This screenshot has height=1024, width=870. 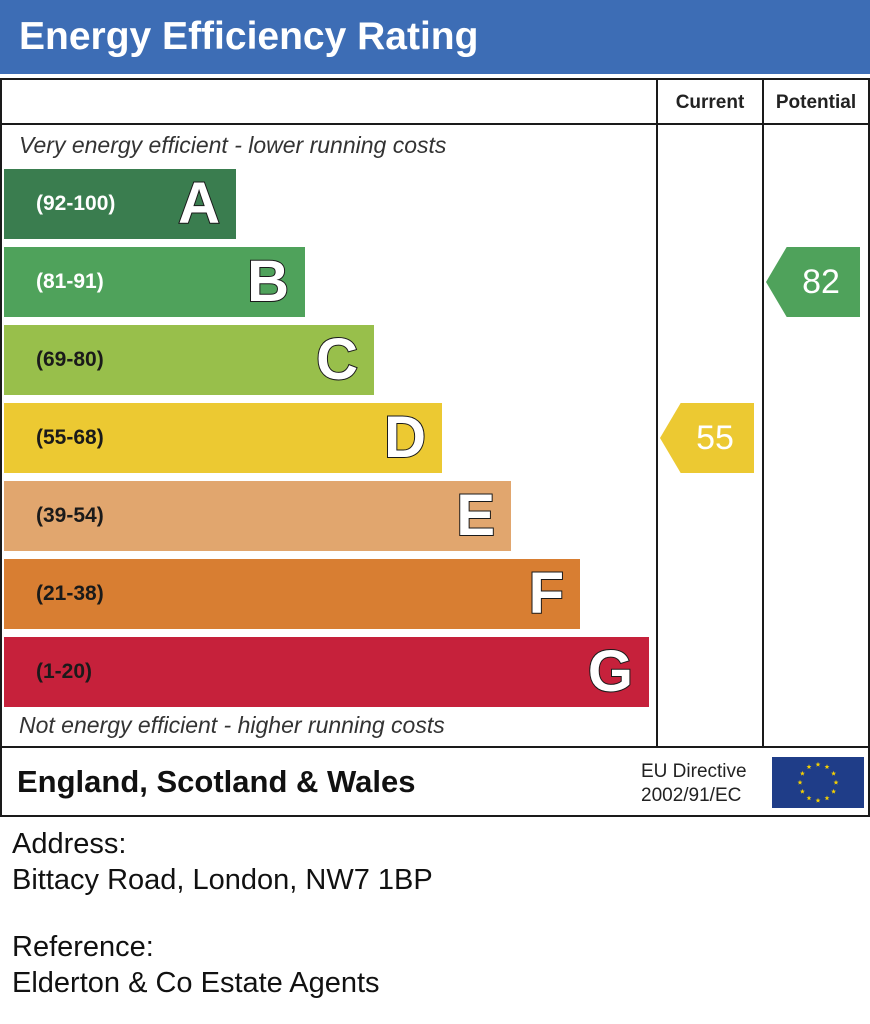 I want to click on band-b: (81-91) B, so click(x=154, y=282).